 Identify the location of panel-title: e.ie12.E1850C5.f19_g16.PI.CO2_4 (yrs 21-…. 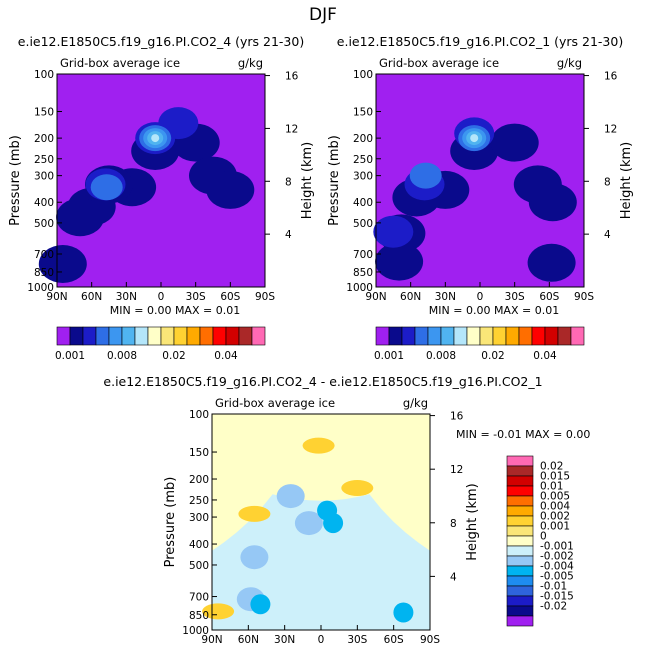
(161, 41).